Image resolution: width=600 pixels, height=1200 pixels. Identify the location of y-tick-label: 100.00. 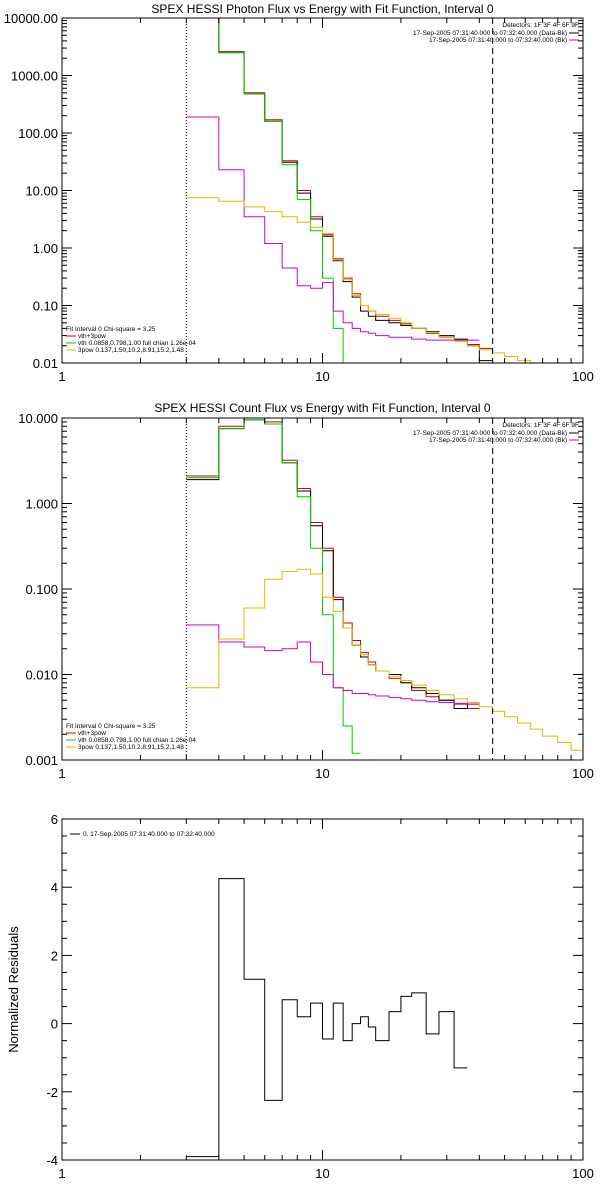
(38, 133).